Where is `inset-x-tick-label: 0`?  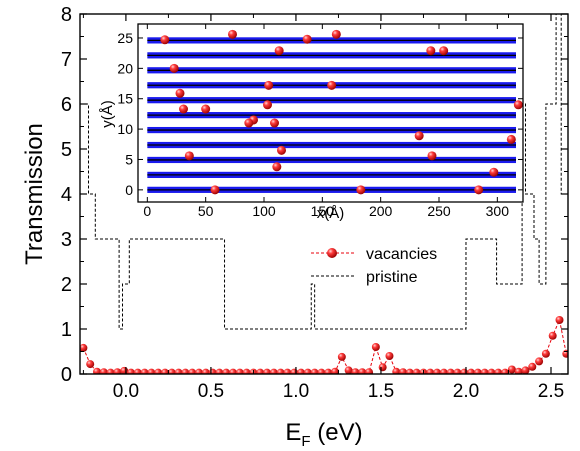 inset-x-tick-label: 0 is located at coordinates (147, 211).